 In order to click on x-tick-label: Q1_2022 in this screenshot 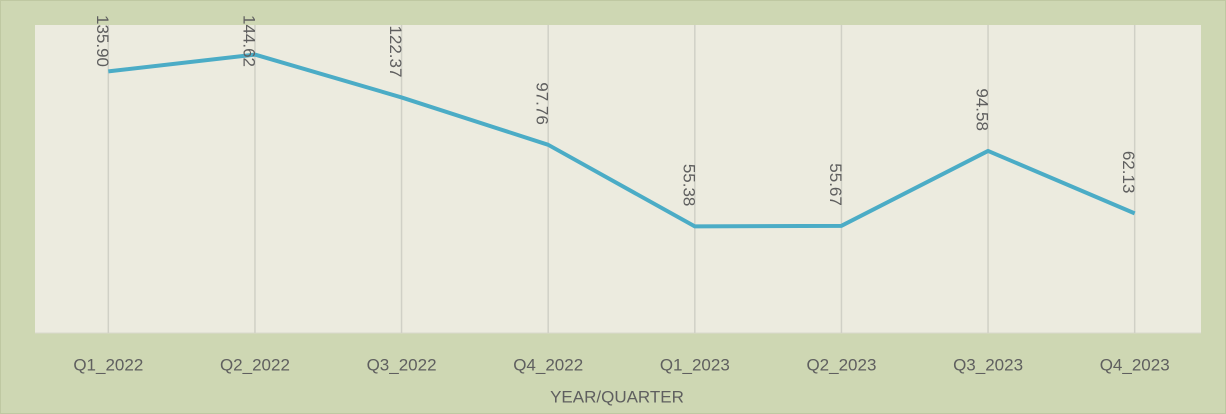, I will do `click(108, 364)`.